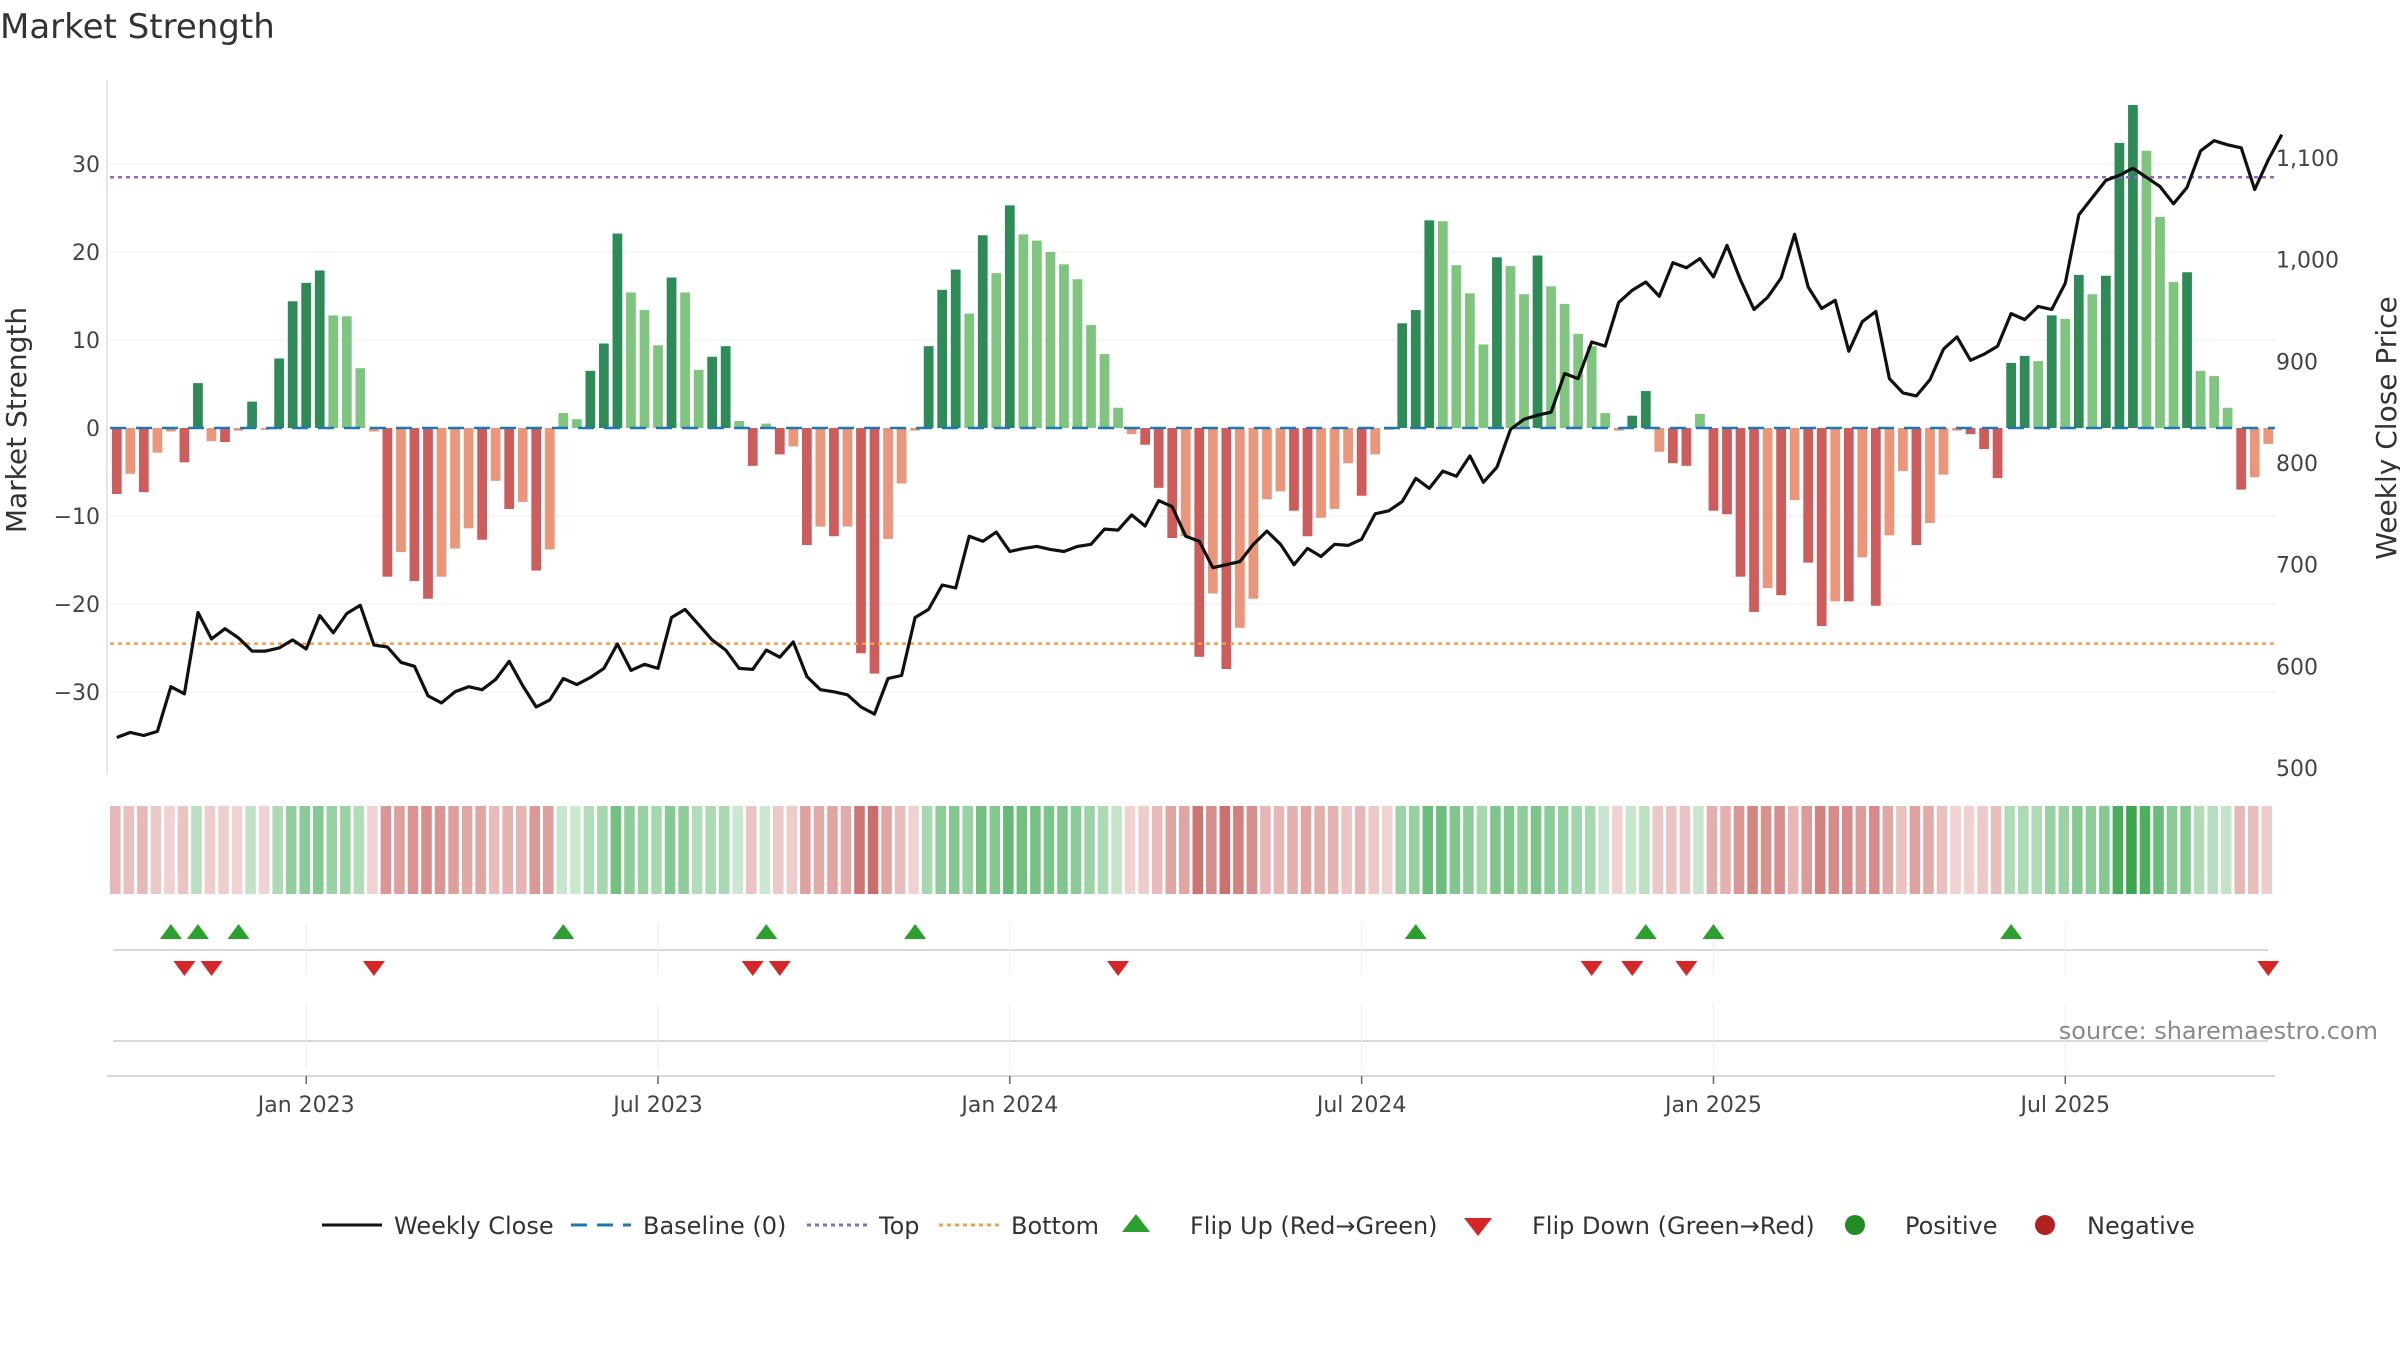  What do you see at coordinates (2307, 464) in the screenshot?
I see `right-axis-ticks: 1,100 1,000 900 800 700 600 500` at bounding box center [2307, 464].